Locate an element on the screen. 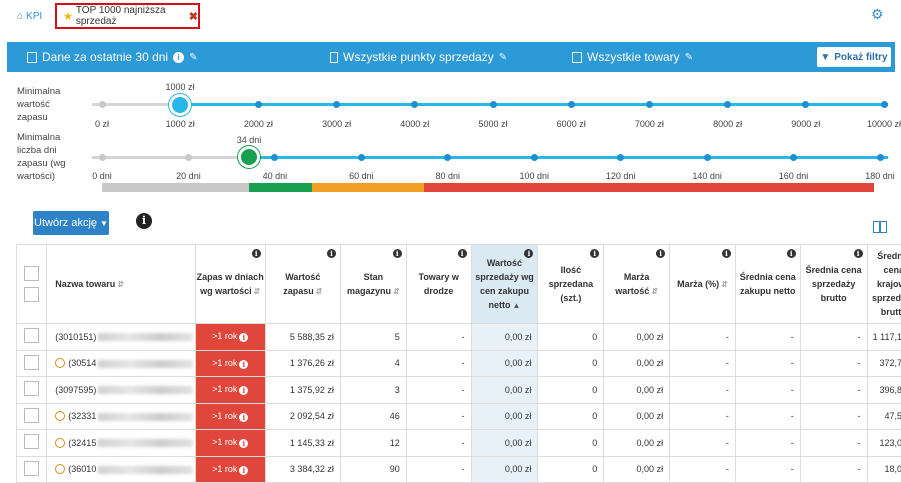 This screenshot has height=483, width=901. product-name-cell: (3097595) is located at coordinates (121, 390).